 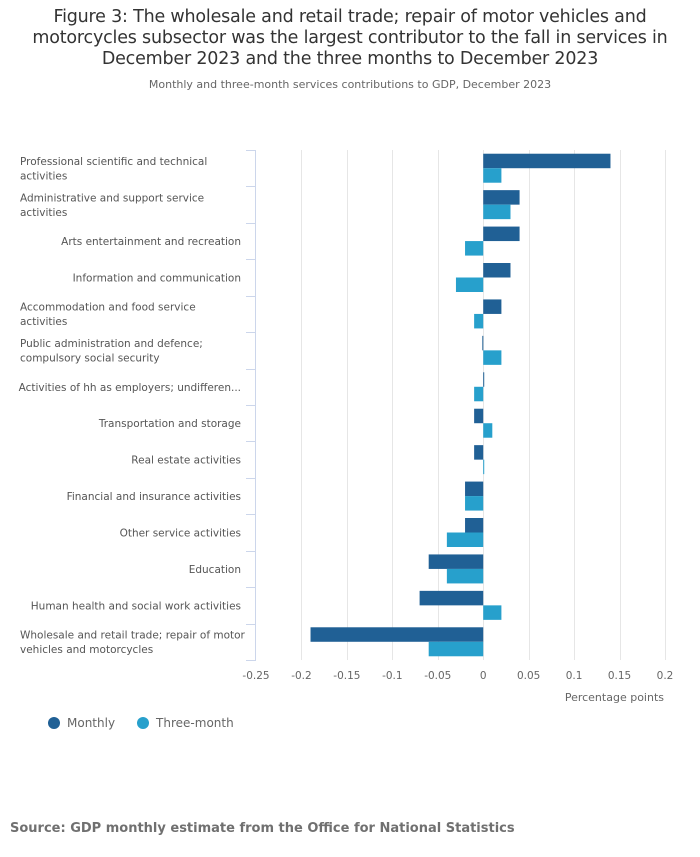 What do you see at coordinates (619, 676) in the screenshot?
I see `x-tick-label: 0.15` at bounding box center [619, 676].